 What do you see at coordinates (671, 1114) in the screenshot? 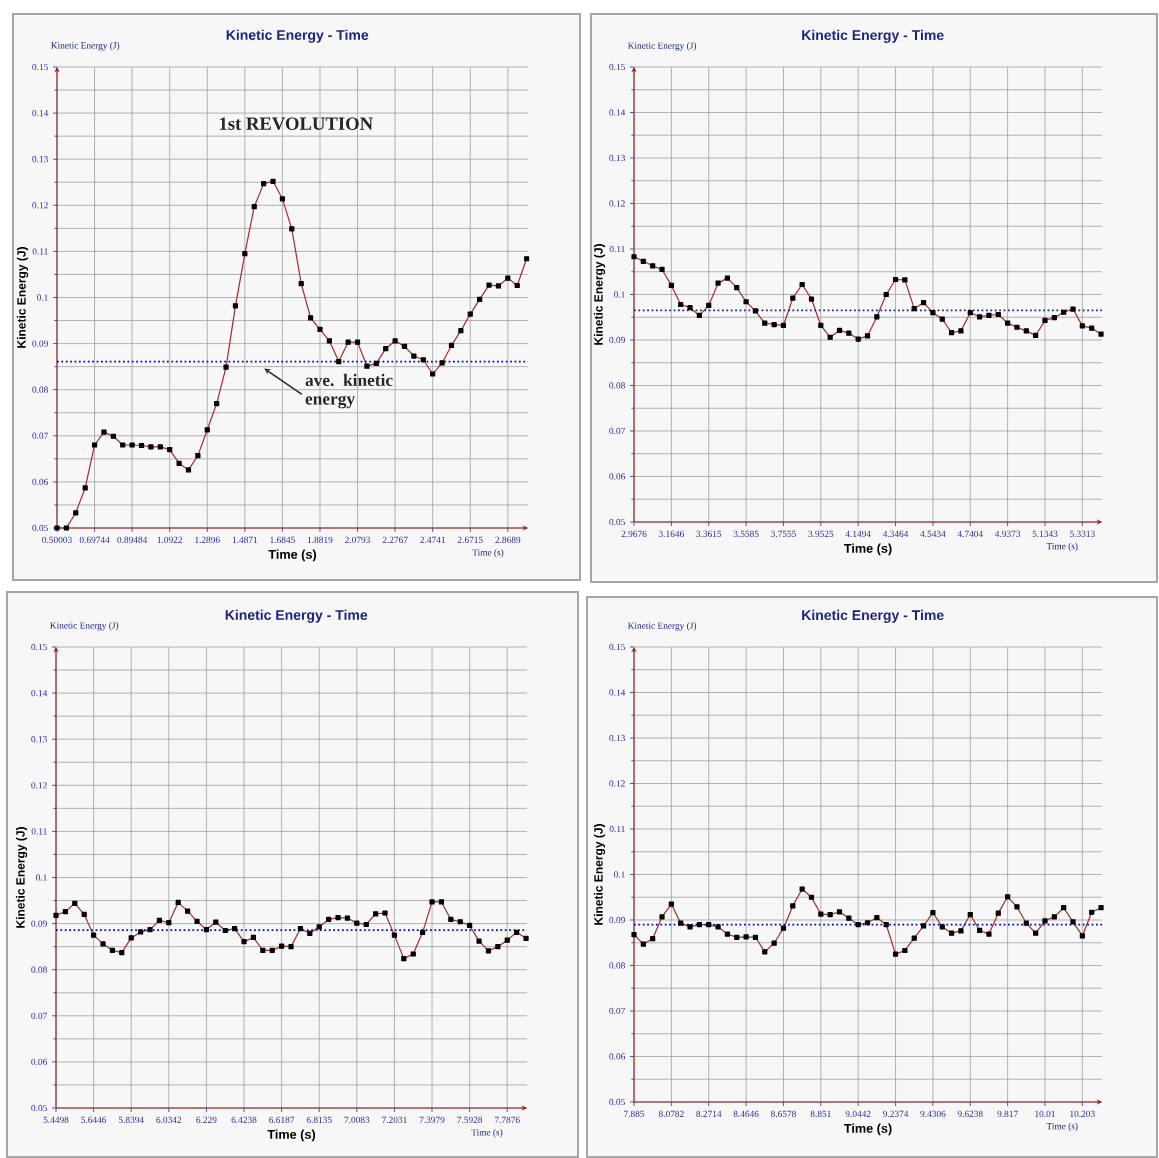
I see `x-tick-label: 8.0782` at bounding box center [671, 1114].